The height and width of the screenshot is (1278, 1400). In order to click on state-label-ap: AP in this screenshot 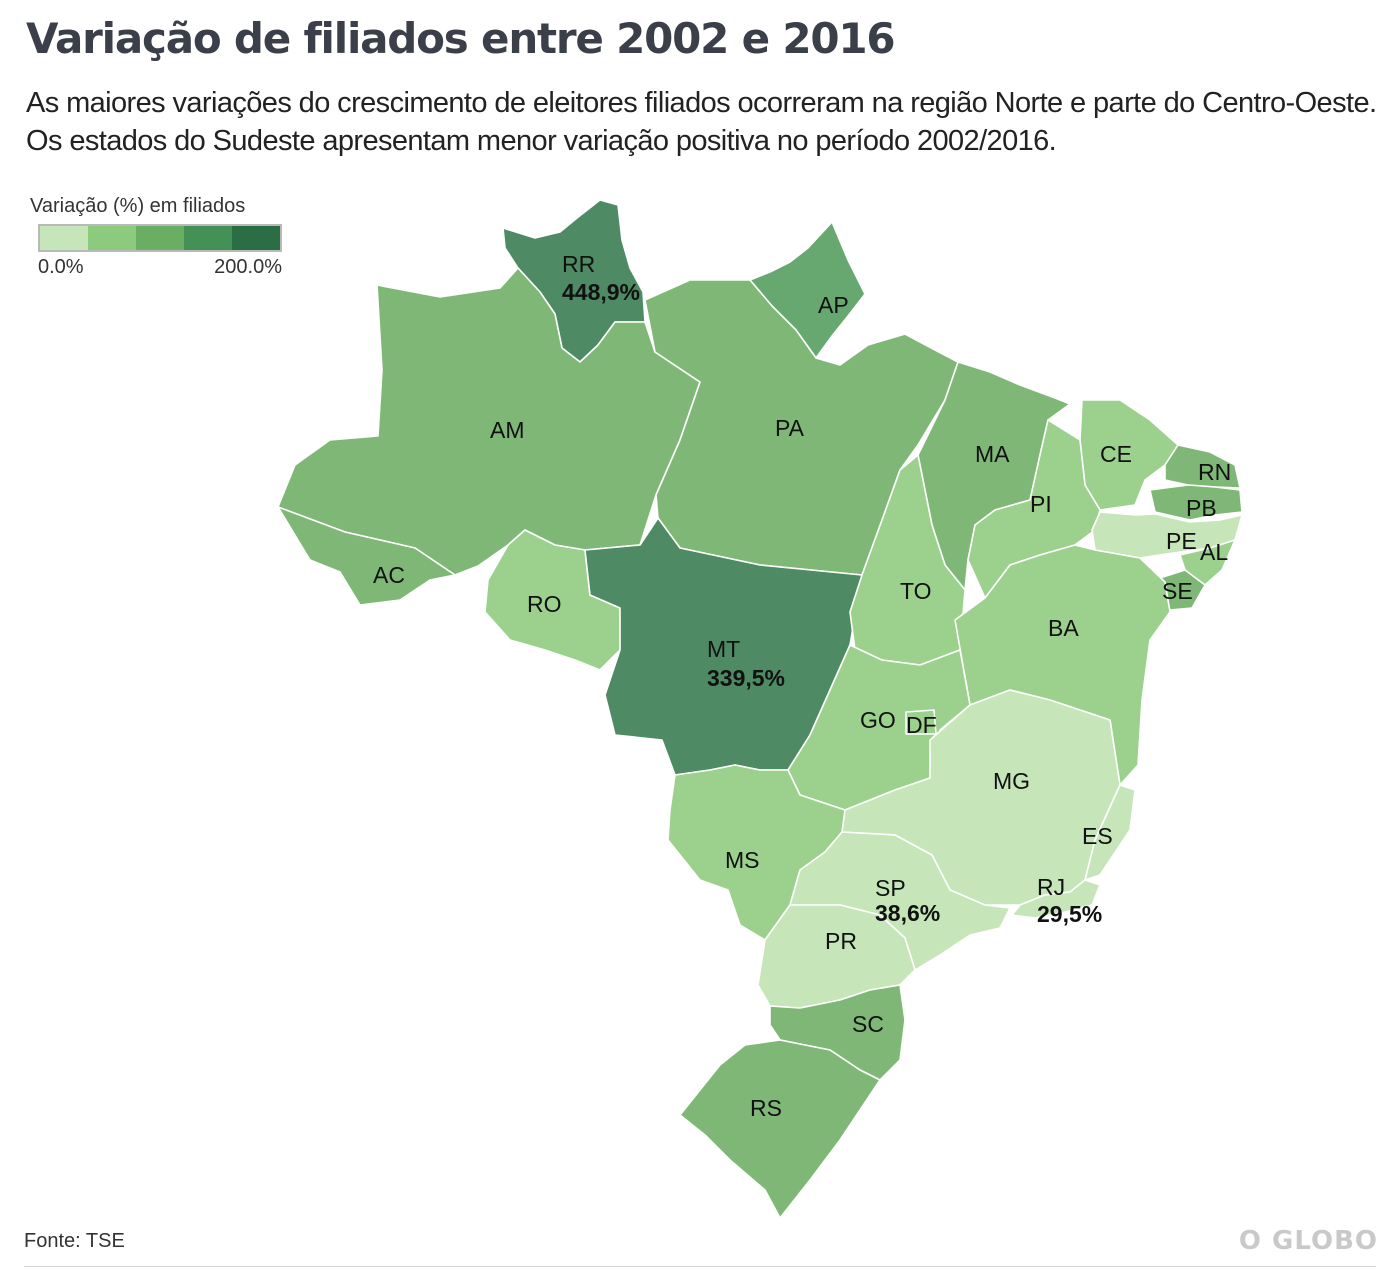, I will do `click(833, 305)`.